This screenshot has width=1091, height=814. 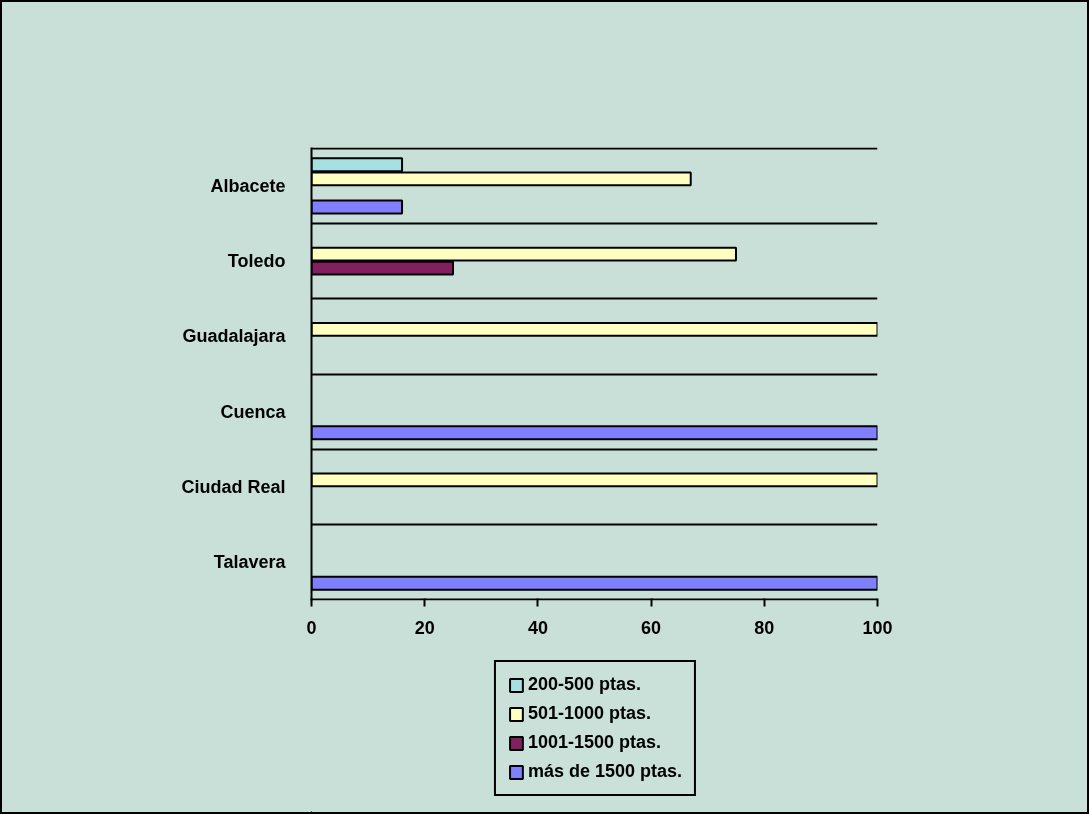 I want to click on y-tick-label: Toledo, so click(x=256, y=261).